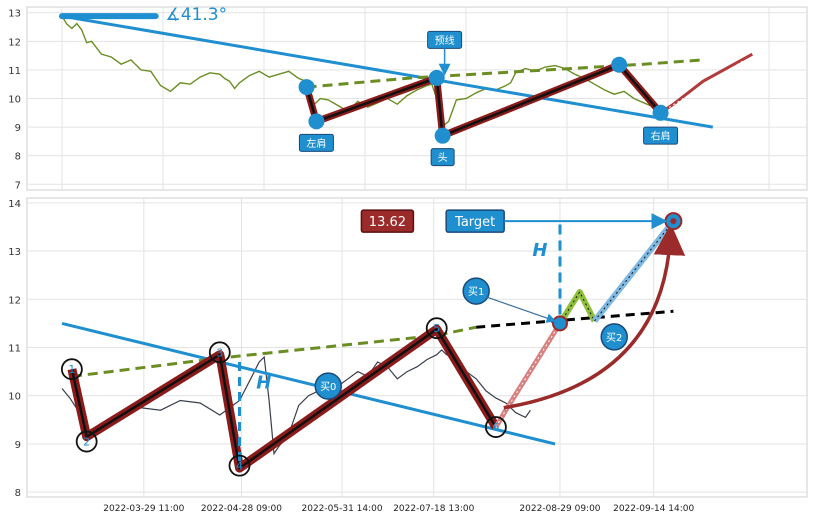  I want to click on bottom-x-tick-label: 2022-05-31 14:00, so click(342, 509).